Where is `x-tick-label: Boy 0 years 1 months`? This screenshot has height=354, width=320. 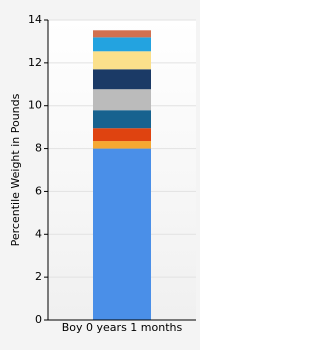
x-tick-label: Boy 0 years 1 months is located at coordinates (122, 327).